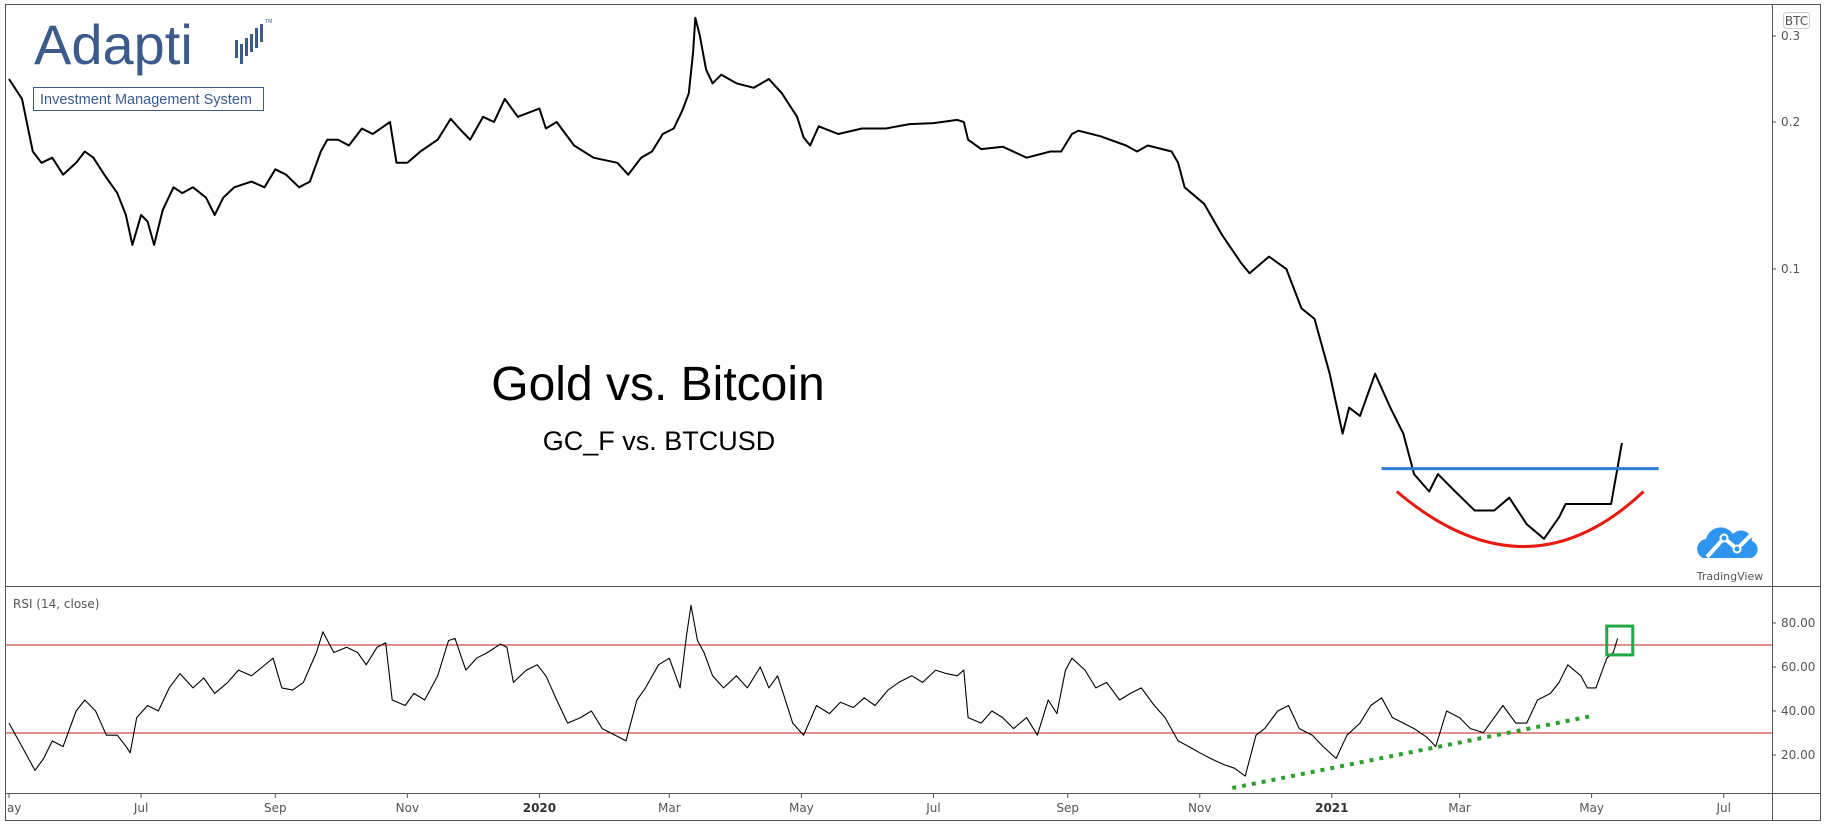 The width and height of the screenshot is (1828, 829). Describe the element at coordinates (1798, 623) in the screenshot. I see `rsi-axis-label: 80.00` at that location.